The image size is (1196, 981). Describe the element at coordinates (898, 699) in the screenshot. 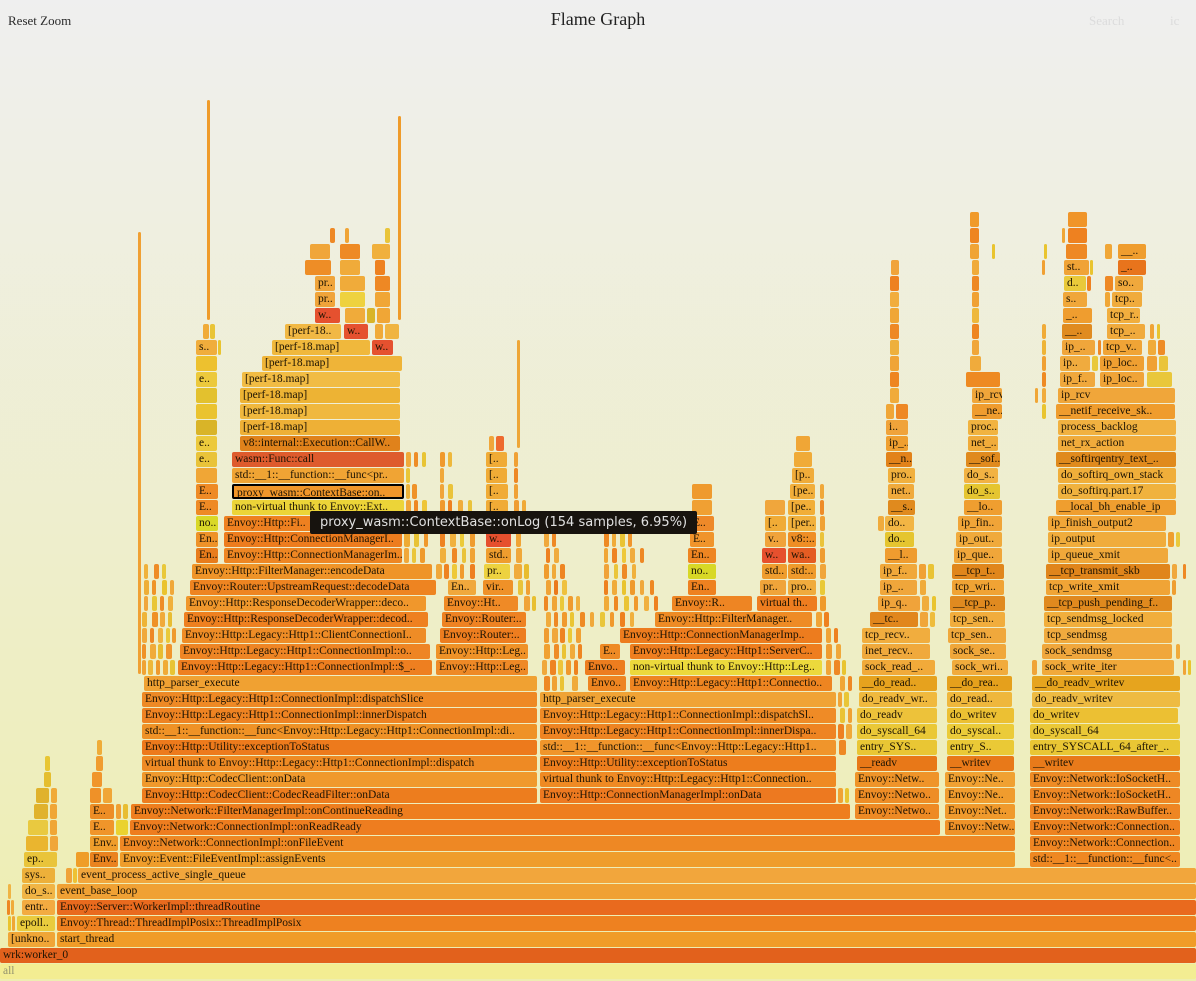

I see `frame: do_readv_wr..` at that location.